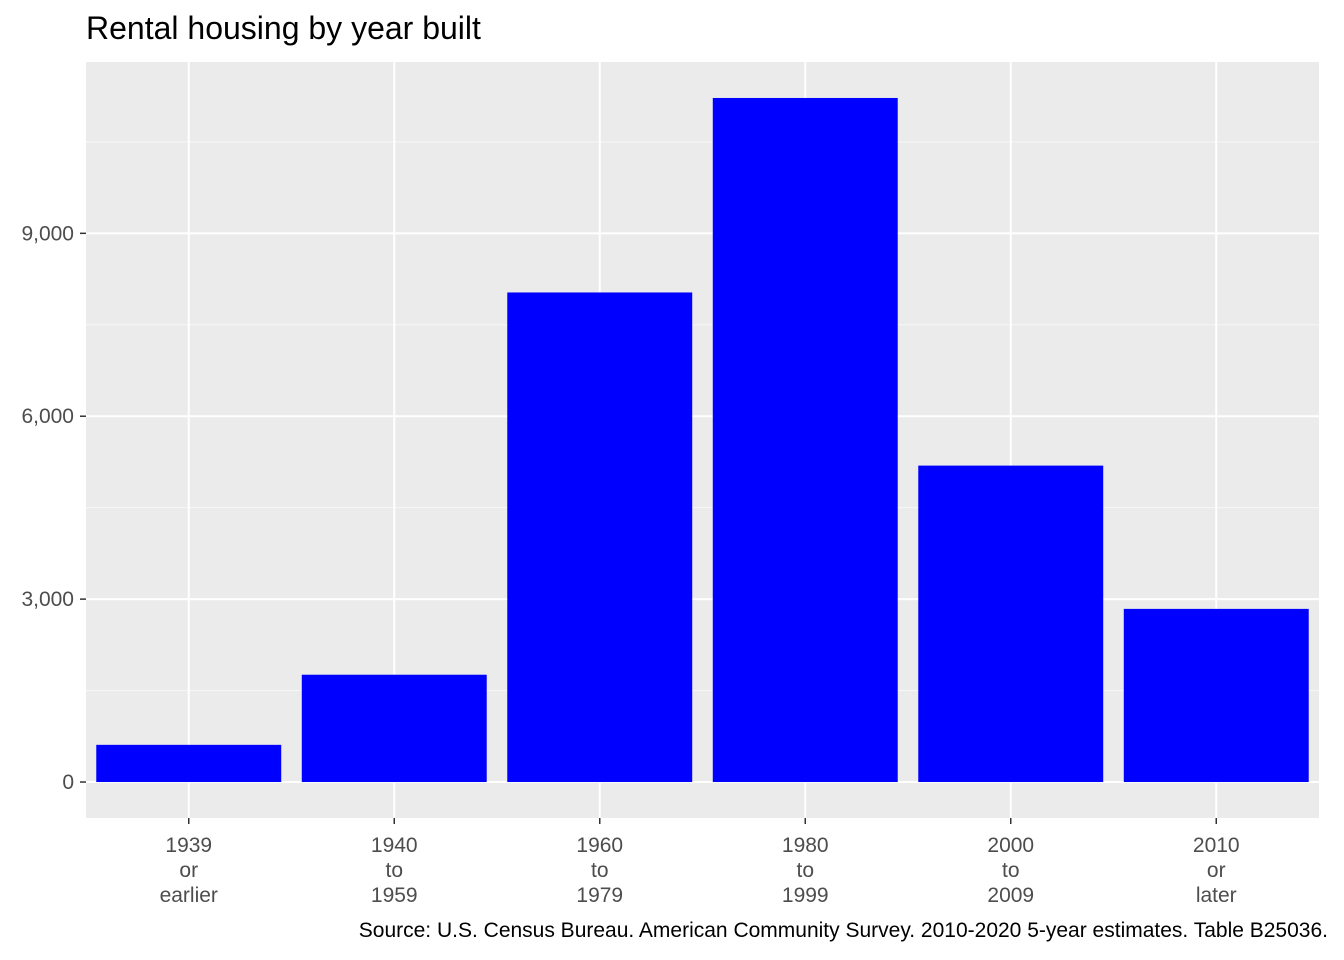 The height and width of the screenshot is (960, 1344). I want to click on y-tick-label: 9,000, so click(47, 233).